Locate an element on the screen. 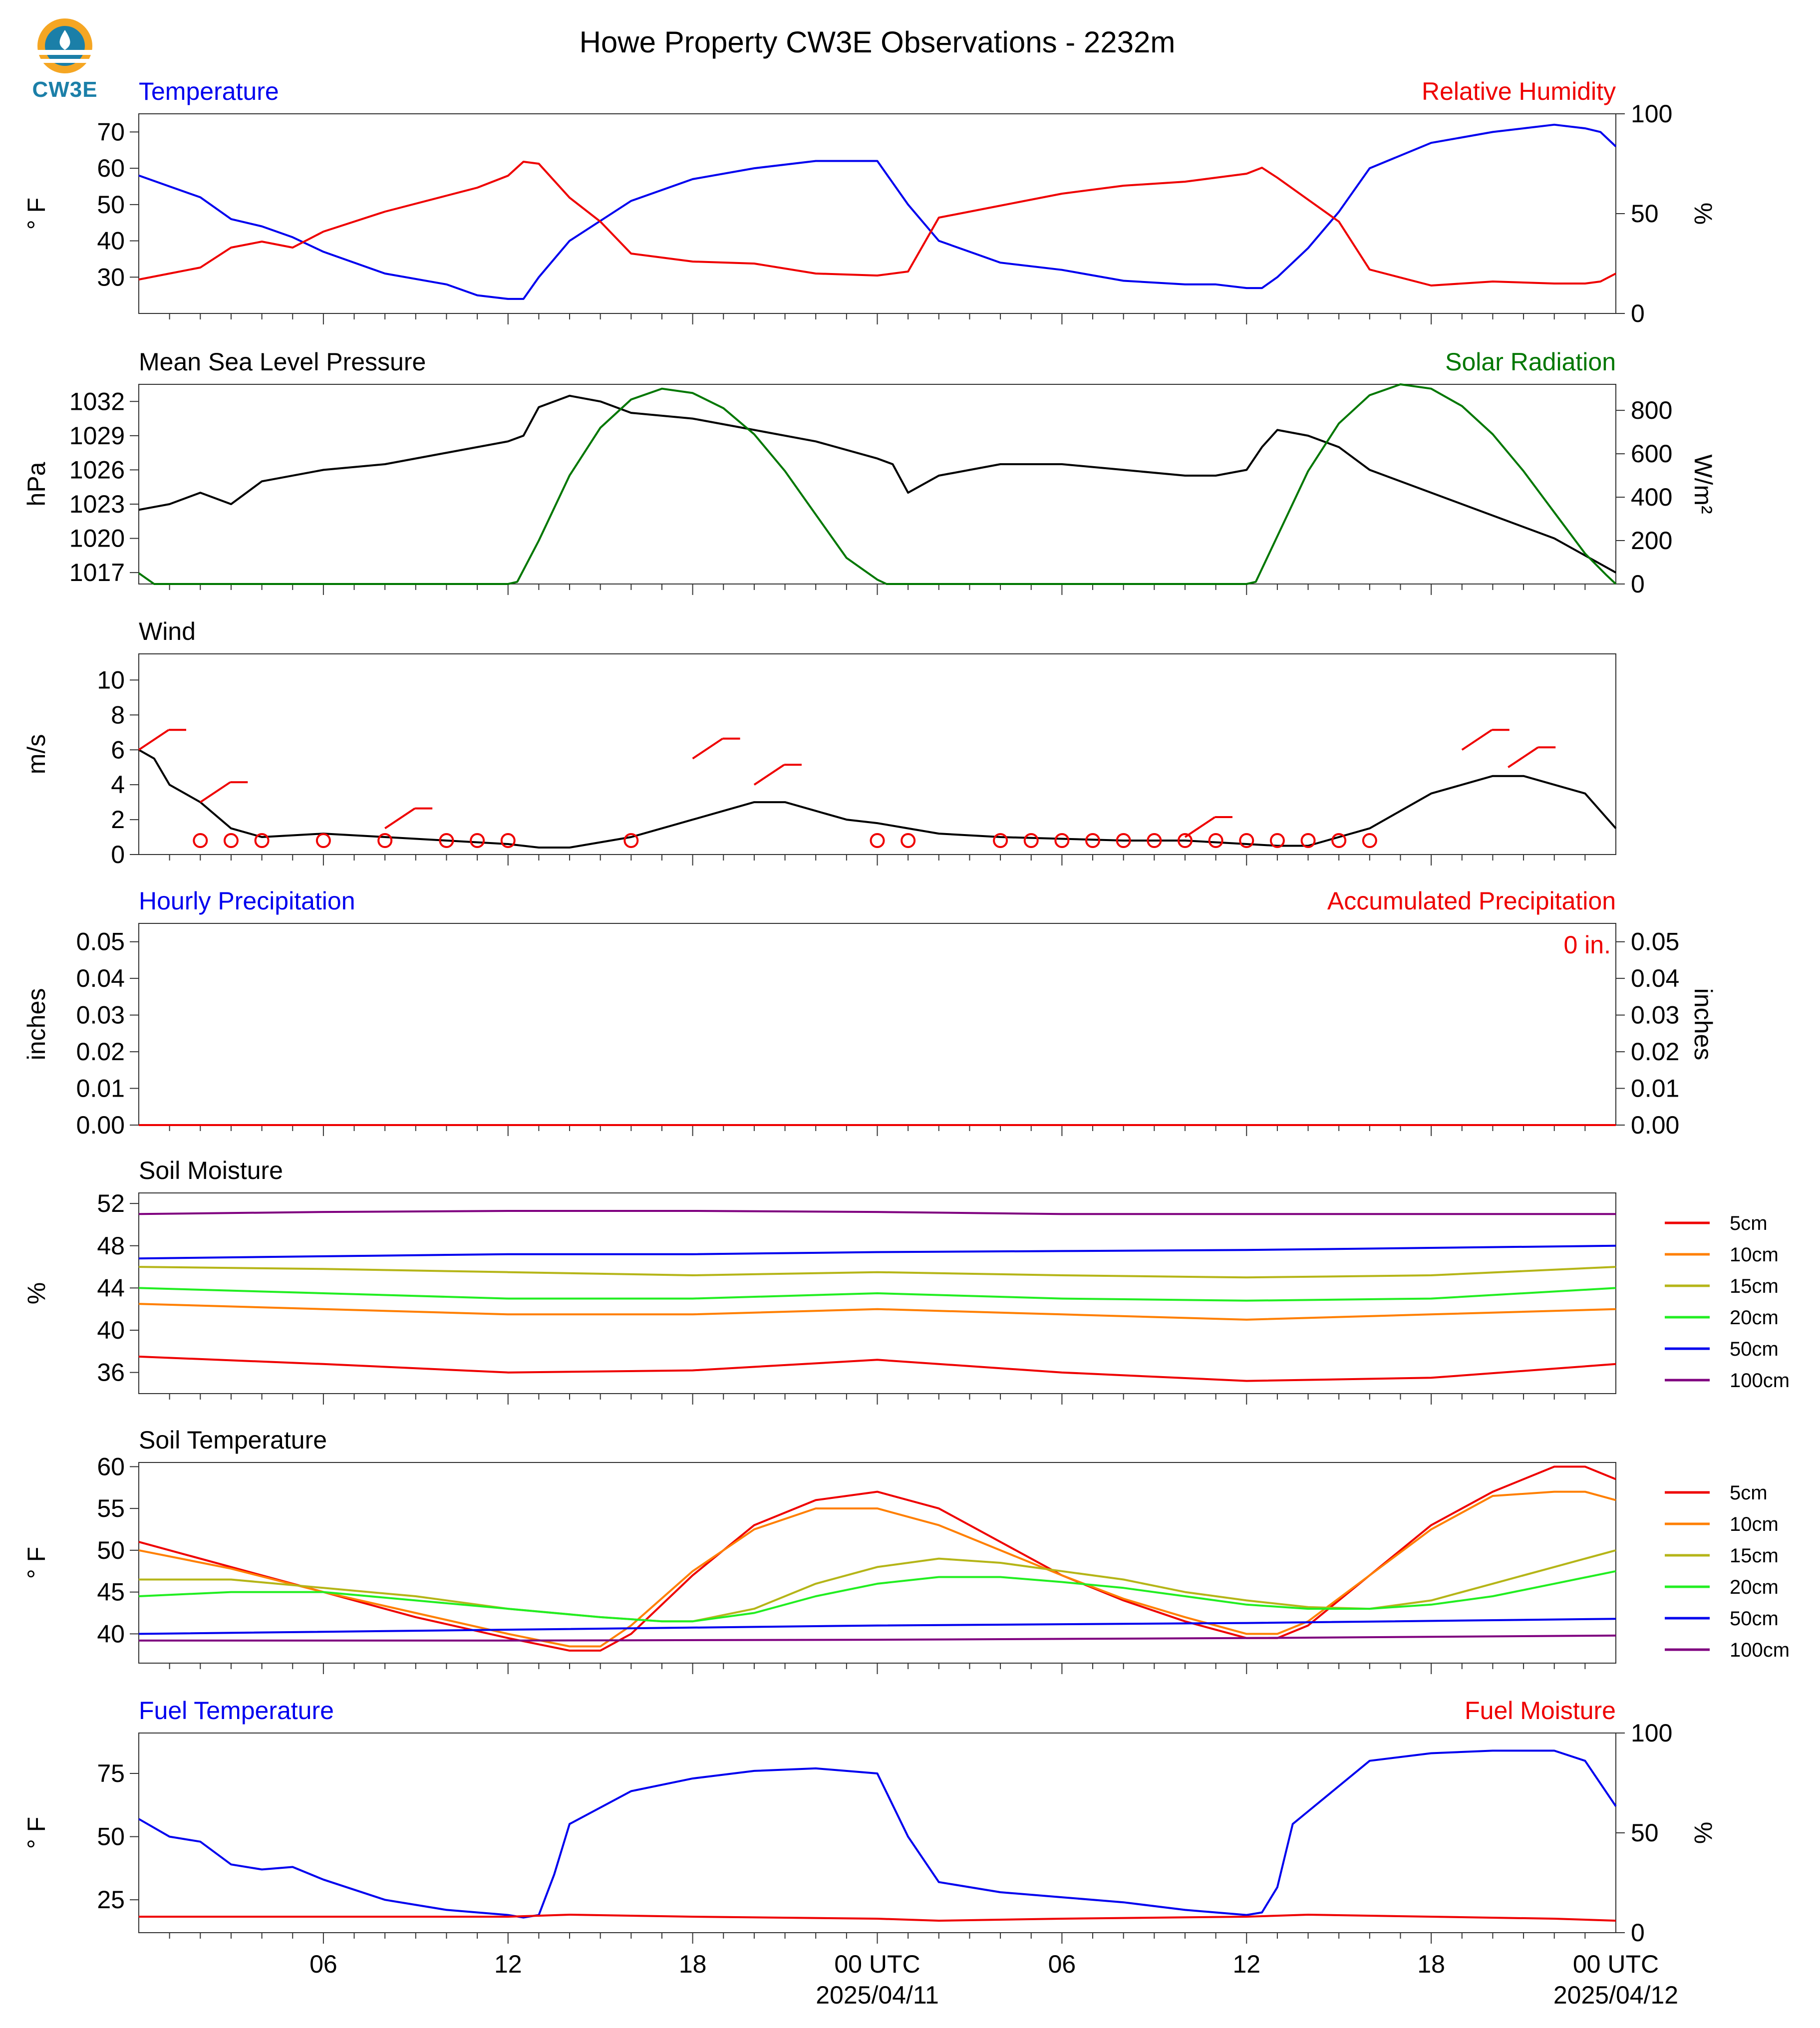 The image size is (1820, 2028). y-tick-label-left: 55 is located at coordinates (111, 1508).